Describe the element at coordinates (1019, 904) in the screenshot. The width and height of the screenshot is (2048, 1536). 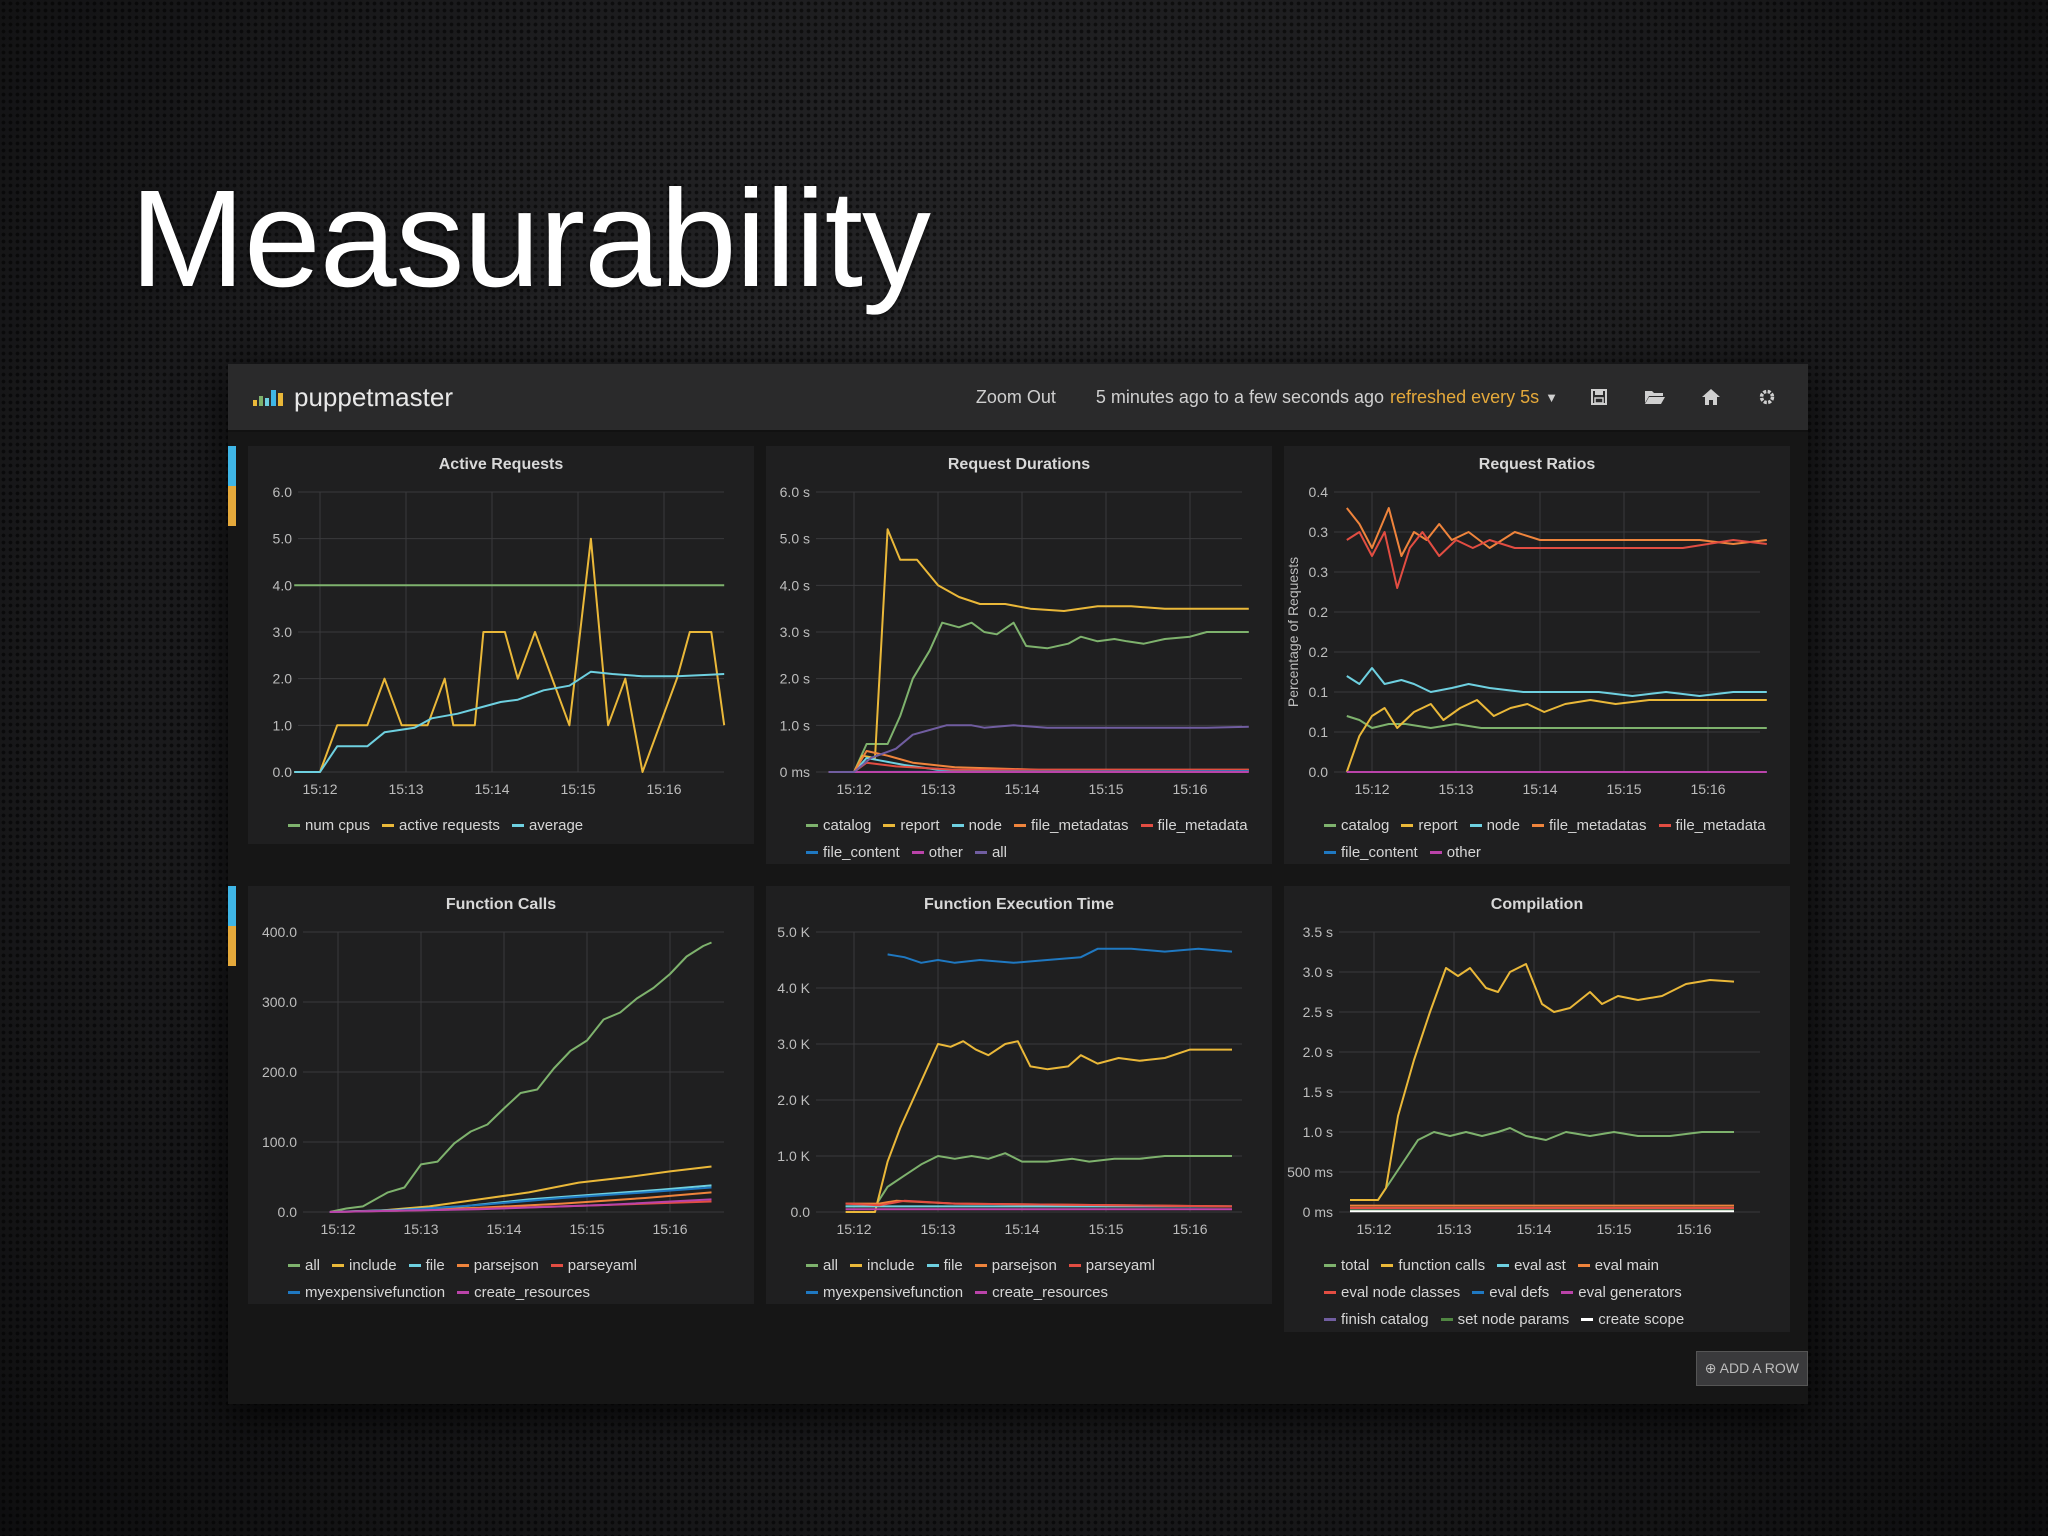
I see `panel-title: Function Execution Time` at that location.